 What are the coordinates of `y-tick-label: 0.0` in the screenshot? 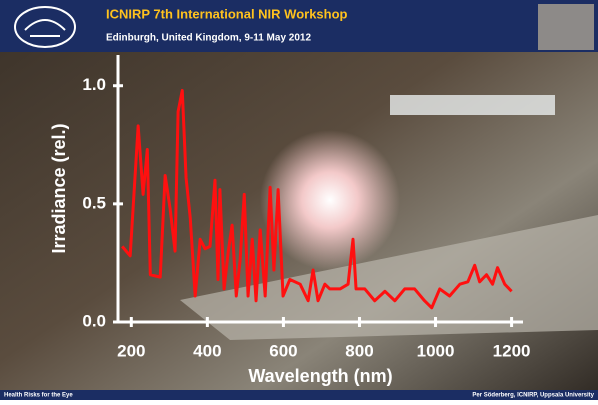 It's located at (94, 320).